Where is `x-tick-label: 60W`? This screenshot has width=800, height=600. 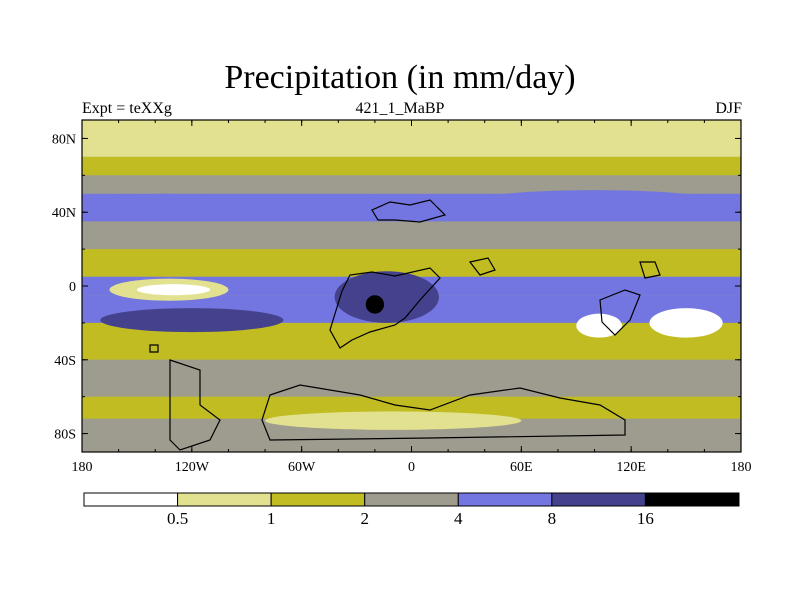 x-tick-label: 60W is located at coordinates (302, 467).